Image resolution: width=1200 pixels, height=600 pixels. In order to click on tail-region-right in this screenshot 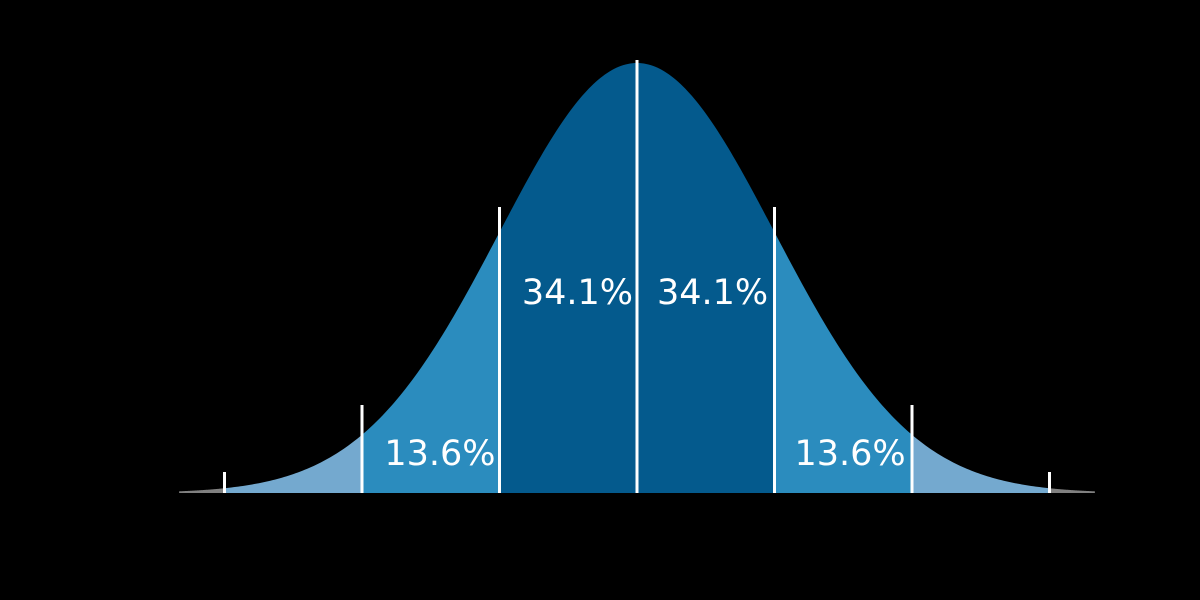, I will do `click(1072, 490)`.